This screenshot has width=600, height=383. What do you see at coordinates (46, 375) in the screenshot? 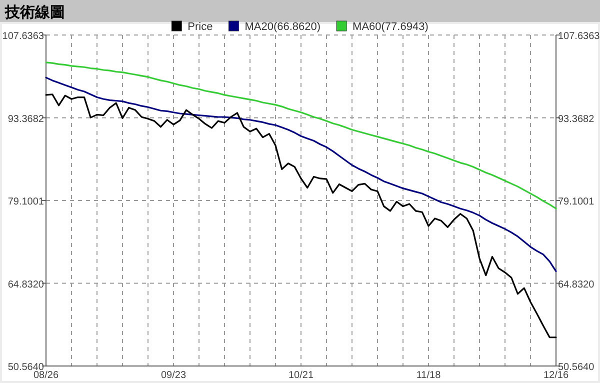
I see `x-tick-label: 08/26` at bounding box center [46, 375].